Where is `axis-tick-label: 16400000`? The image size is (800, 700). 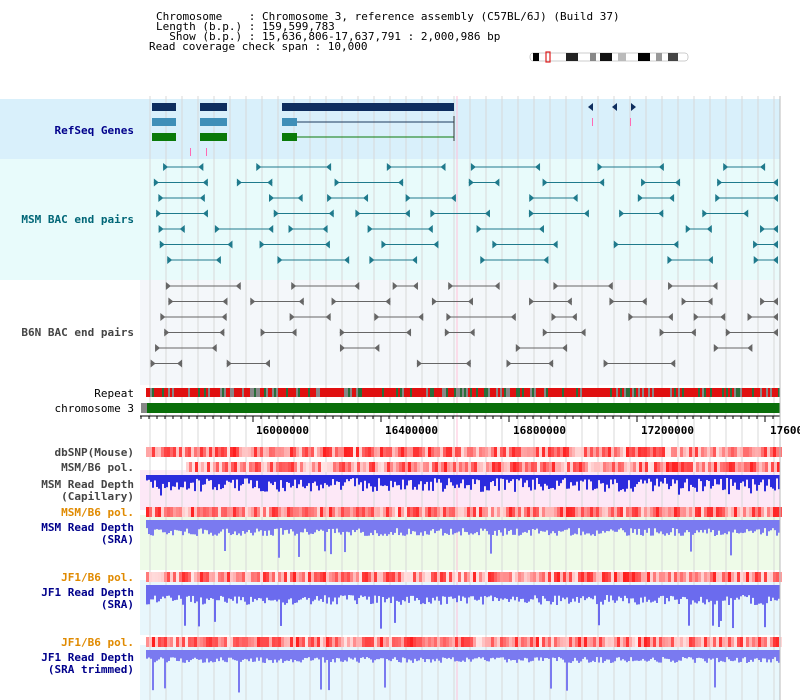 axis-tick-label: 16400000 is located at coordinates (411, 430).